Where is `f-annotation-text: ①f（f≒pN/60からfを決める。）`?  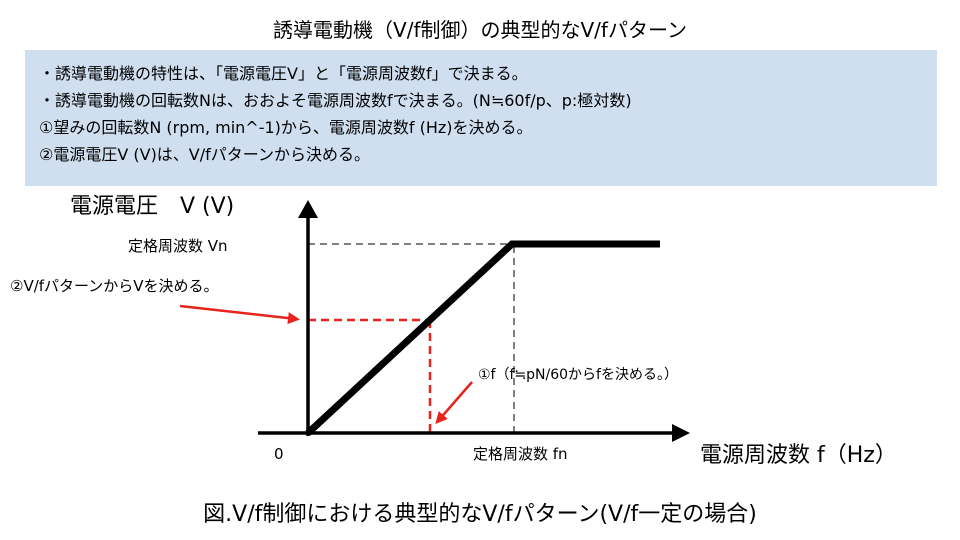
f-annotation-text: ①f（f≒pN/60からfを決める。） is located at coordinates (578, 375).